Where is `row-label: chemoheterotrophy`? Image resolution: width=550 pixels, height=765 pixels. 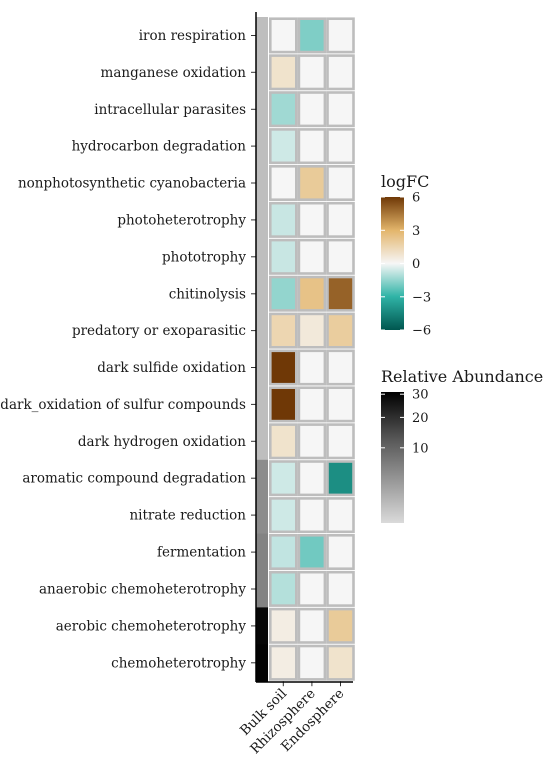 row-label: chemoheterotrophy is located at coordinates (178, 663).